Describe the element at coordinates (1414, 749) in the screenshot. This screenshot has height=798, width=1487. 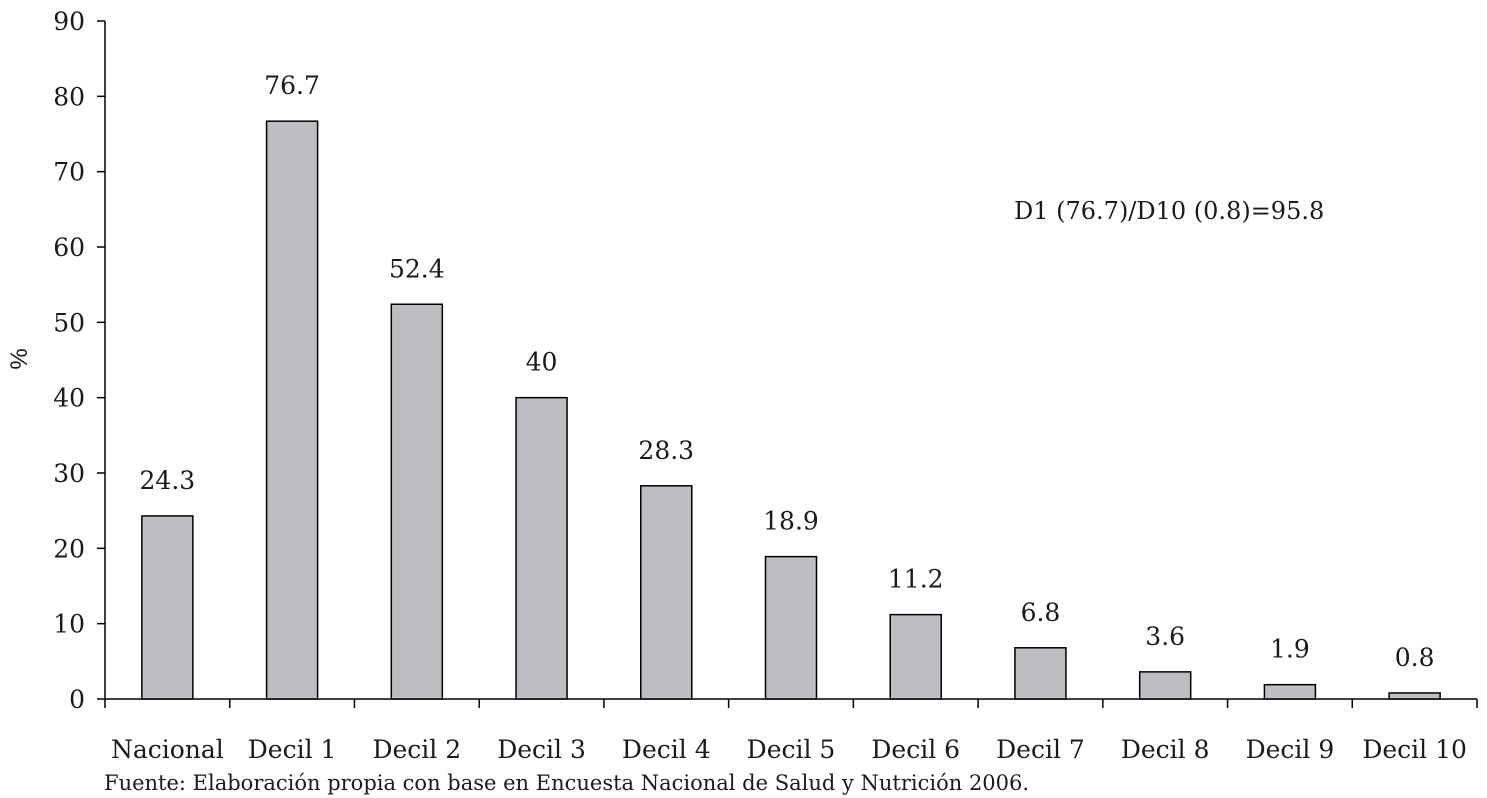
I see `category-label: Decil 10` at that location.